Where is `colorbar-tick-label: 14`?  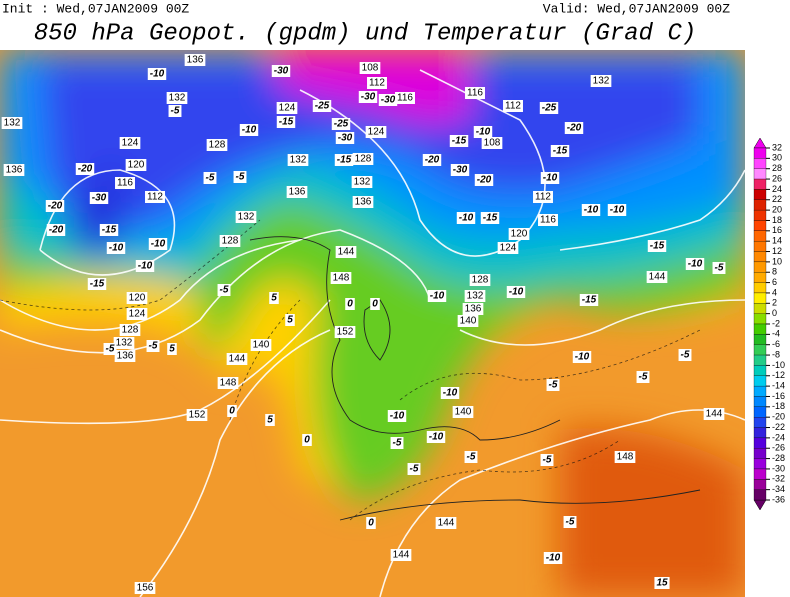 colorbar-tick-label: 14 is located at coordinates (777, 241).